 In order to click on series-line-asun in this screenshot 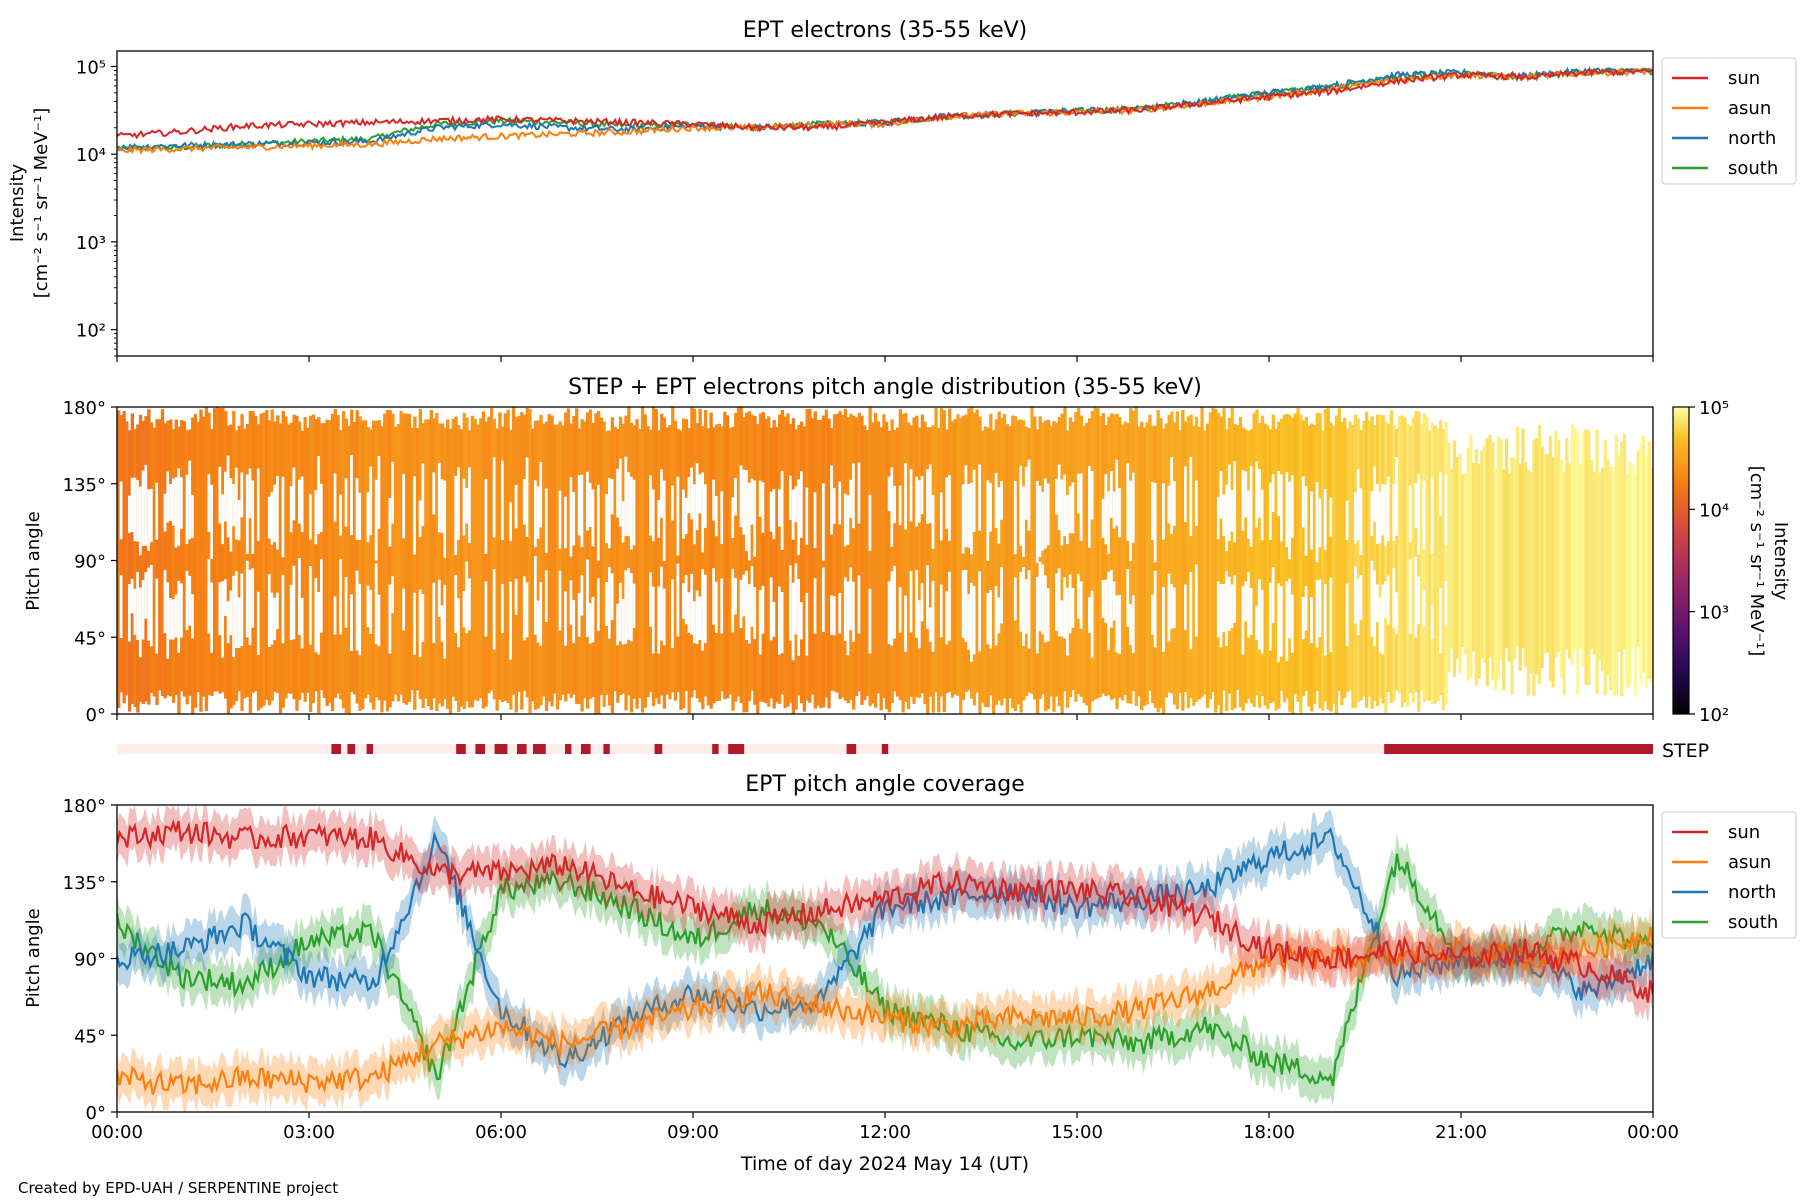, I will do `click(885, 1011)`.